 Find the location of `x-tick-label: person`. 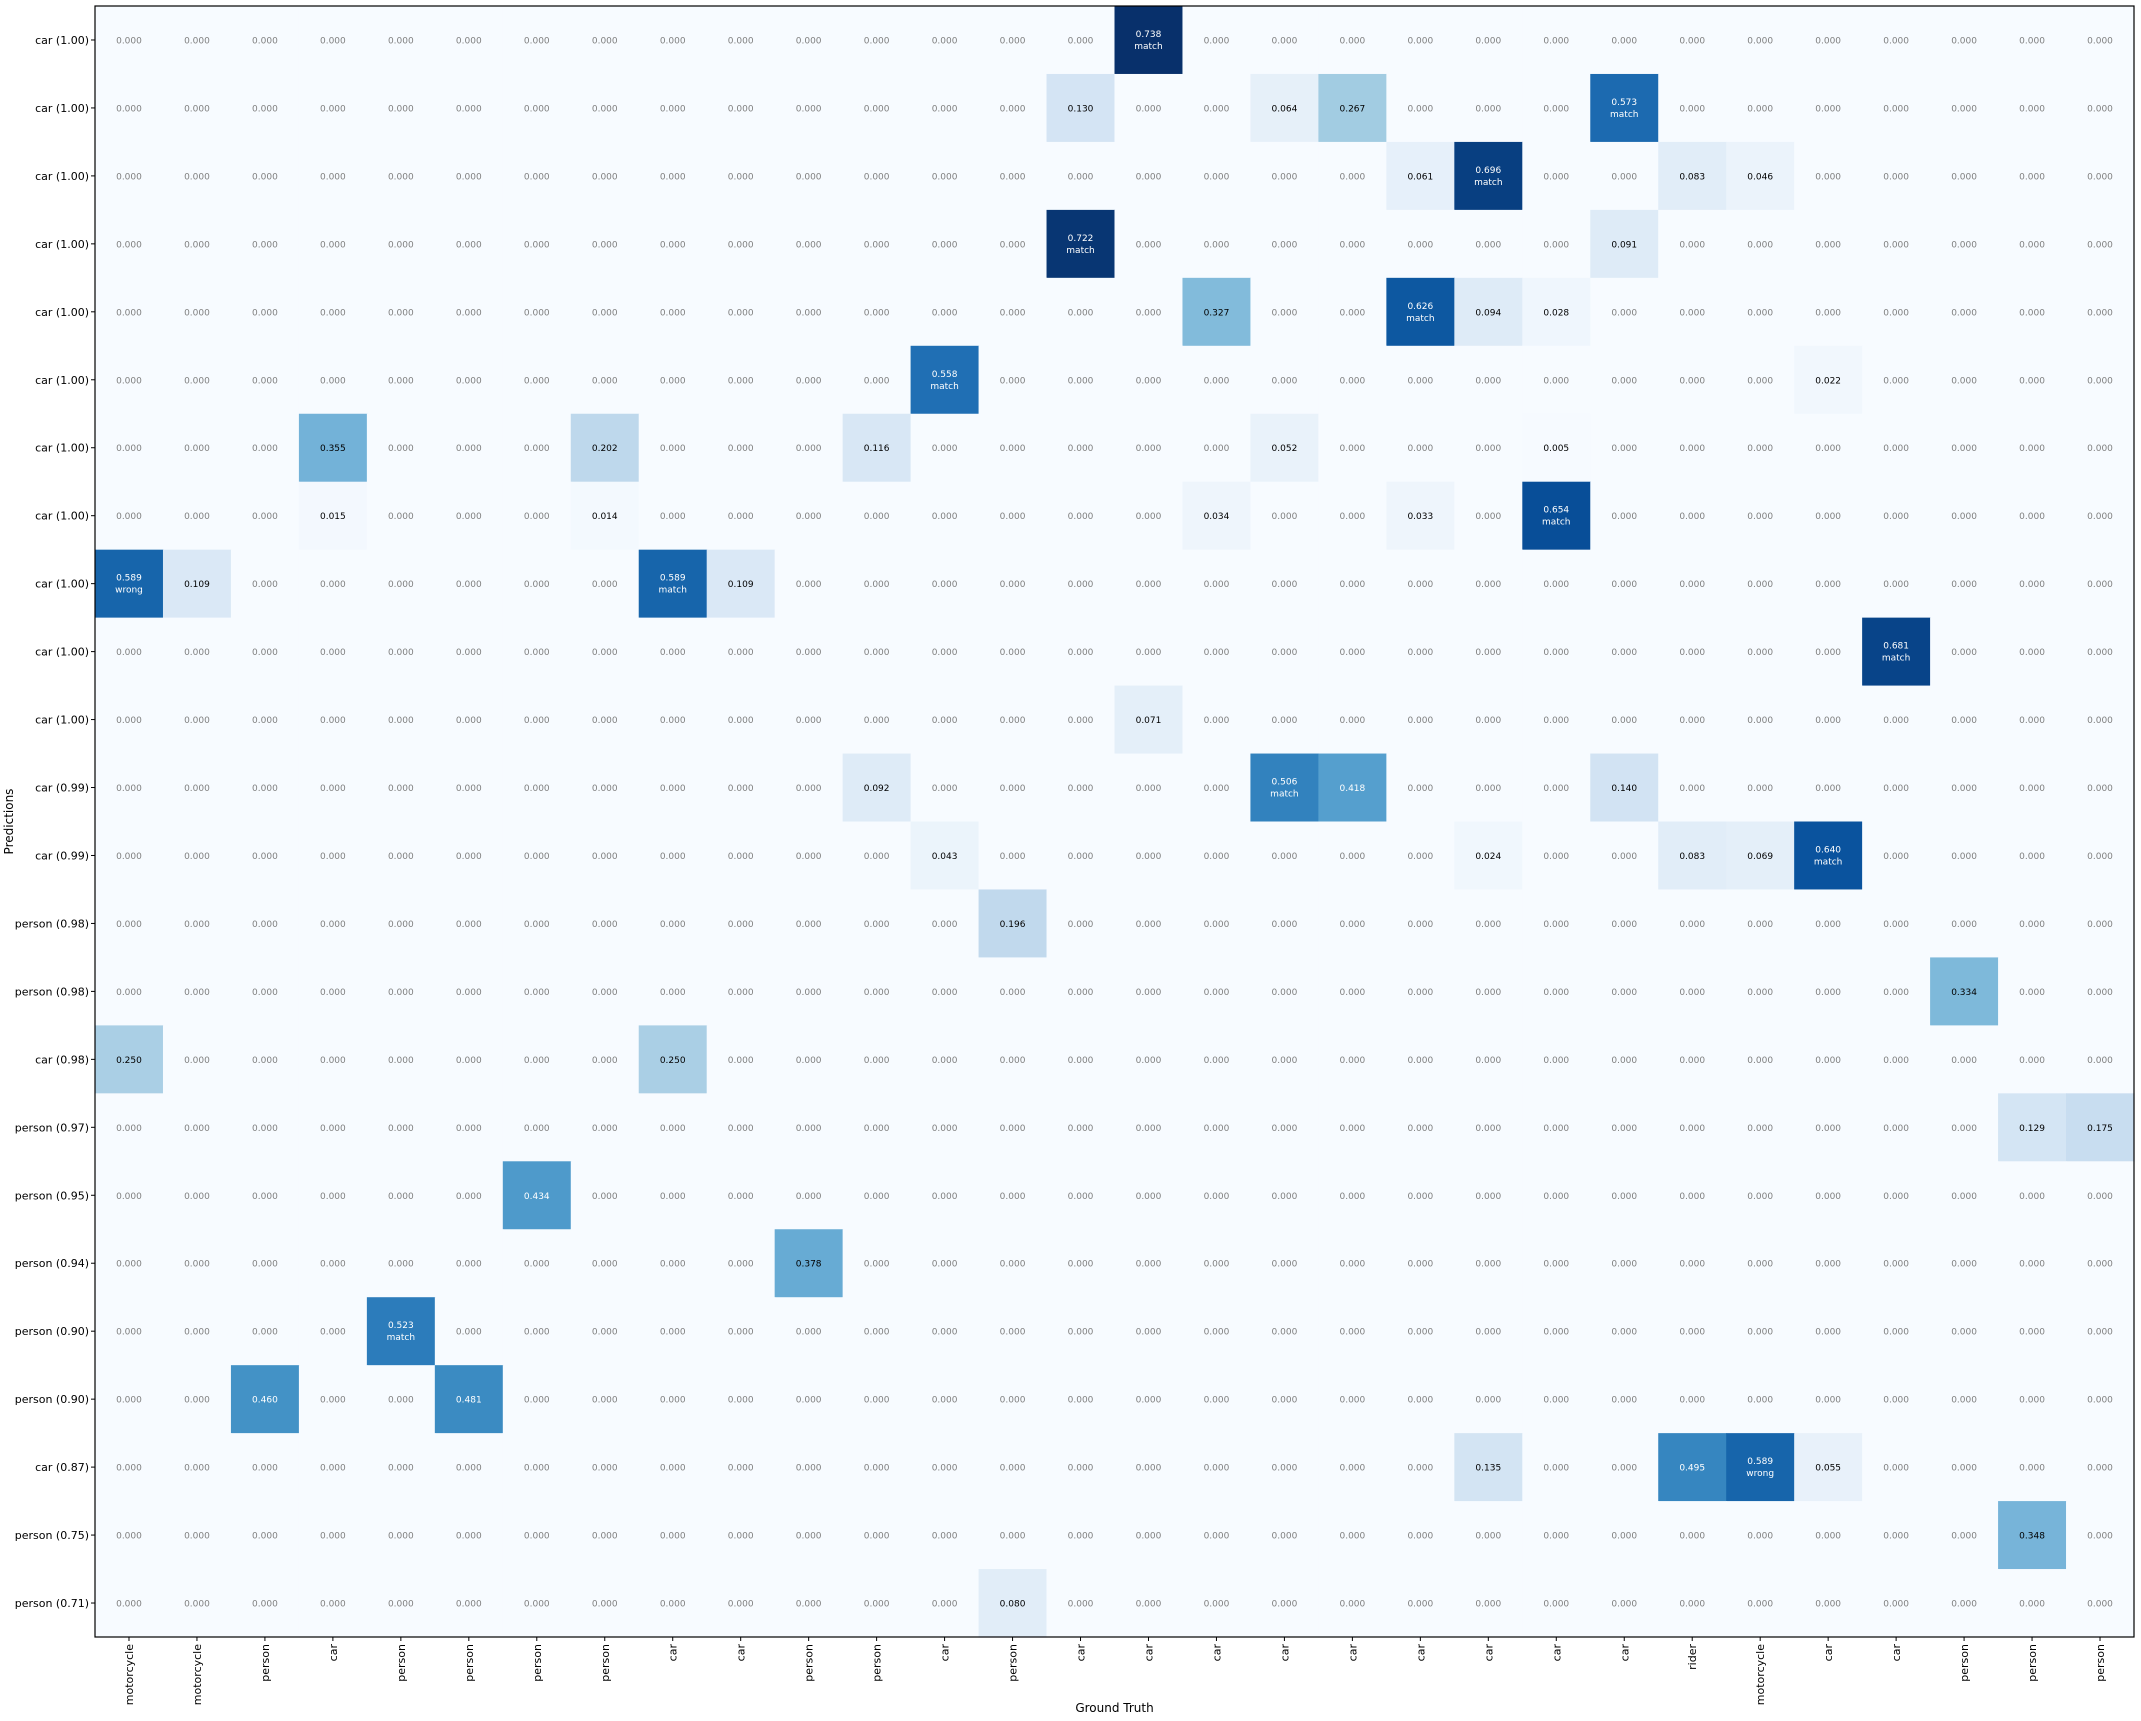

x-tick-label: person is located at coordinates (1013, 1663).